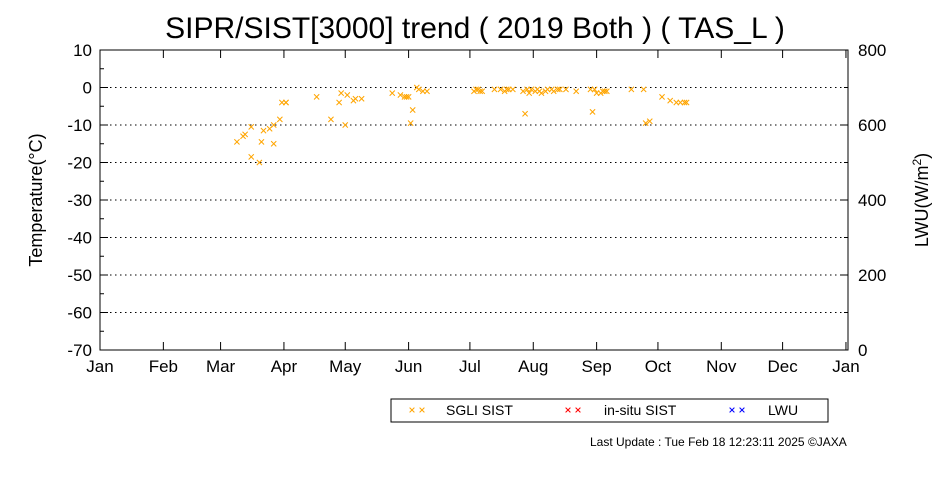  Describe the element at coordinates (79, 350) in the screenshot. I see `y-tick-label: -70` at that location.